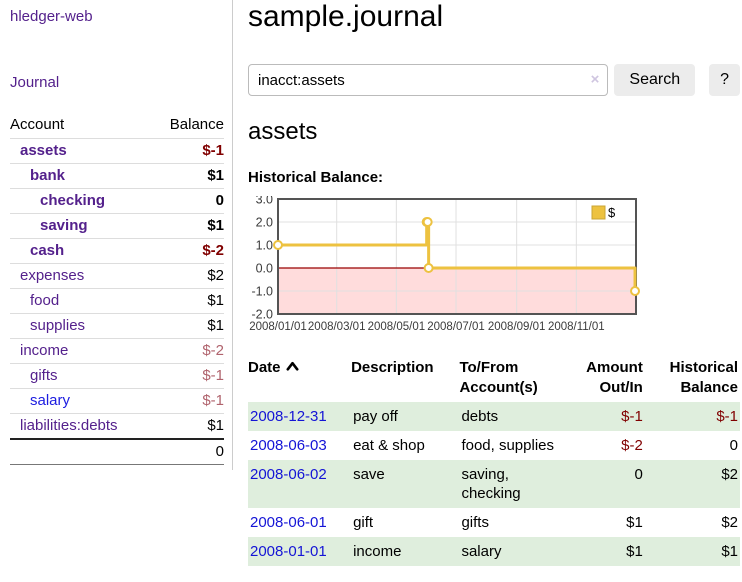  What do you see at coordinates (44, 375) in the screenshot?
I see `account-link-gifts: gifts` at bounding box center [44, 375].